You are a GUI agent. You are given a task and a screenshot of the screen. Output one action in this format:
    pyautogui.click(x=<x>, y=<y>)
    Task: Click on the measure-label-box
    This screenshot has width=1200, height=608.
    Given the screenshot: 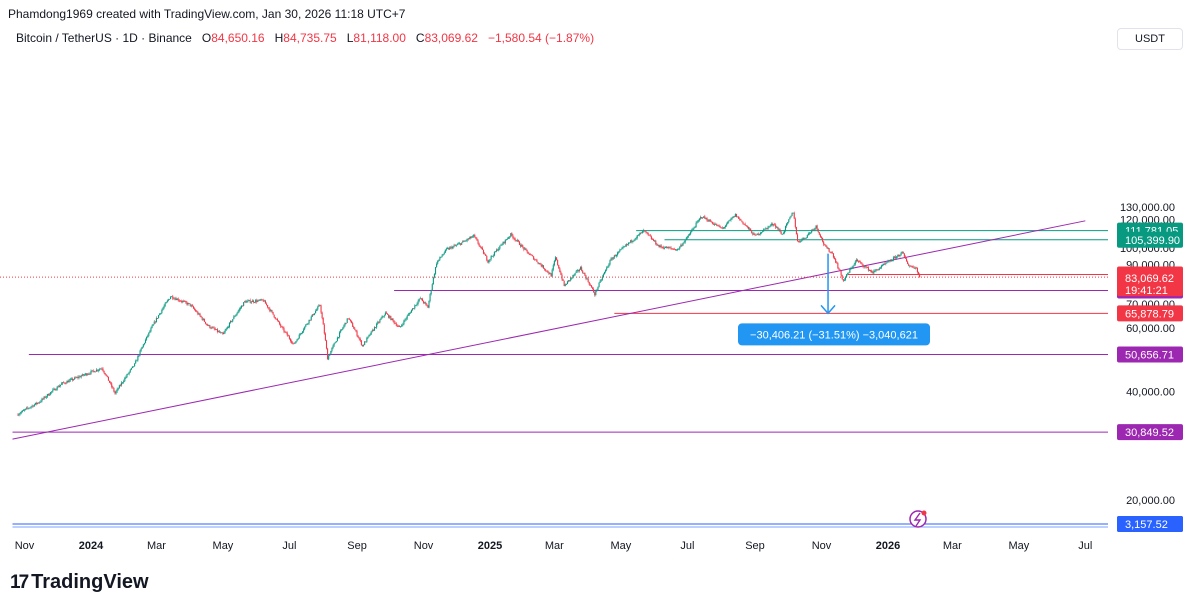 What is the action you would take?
    pyautogui.click(x=834, y=334)
    